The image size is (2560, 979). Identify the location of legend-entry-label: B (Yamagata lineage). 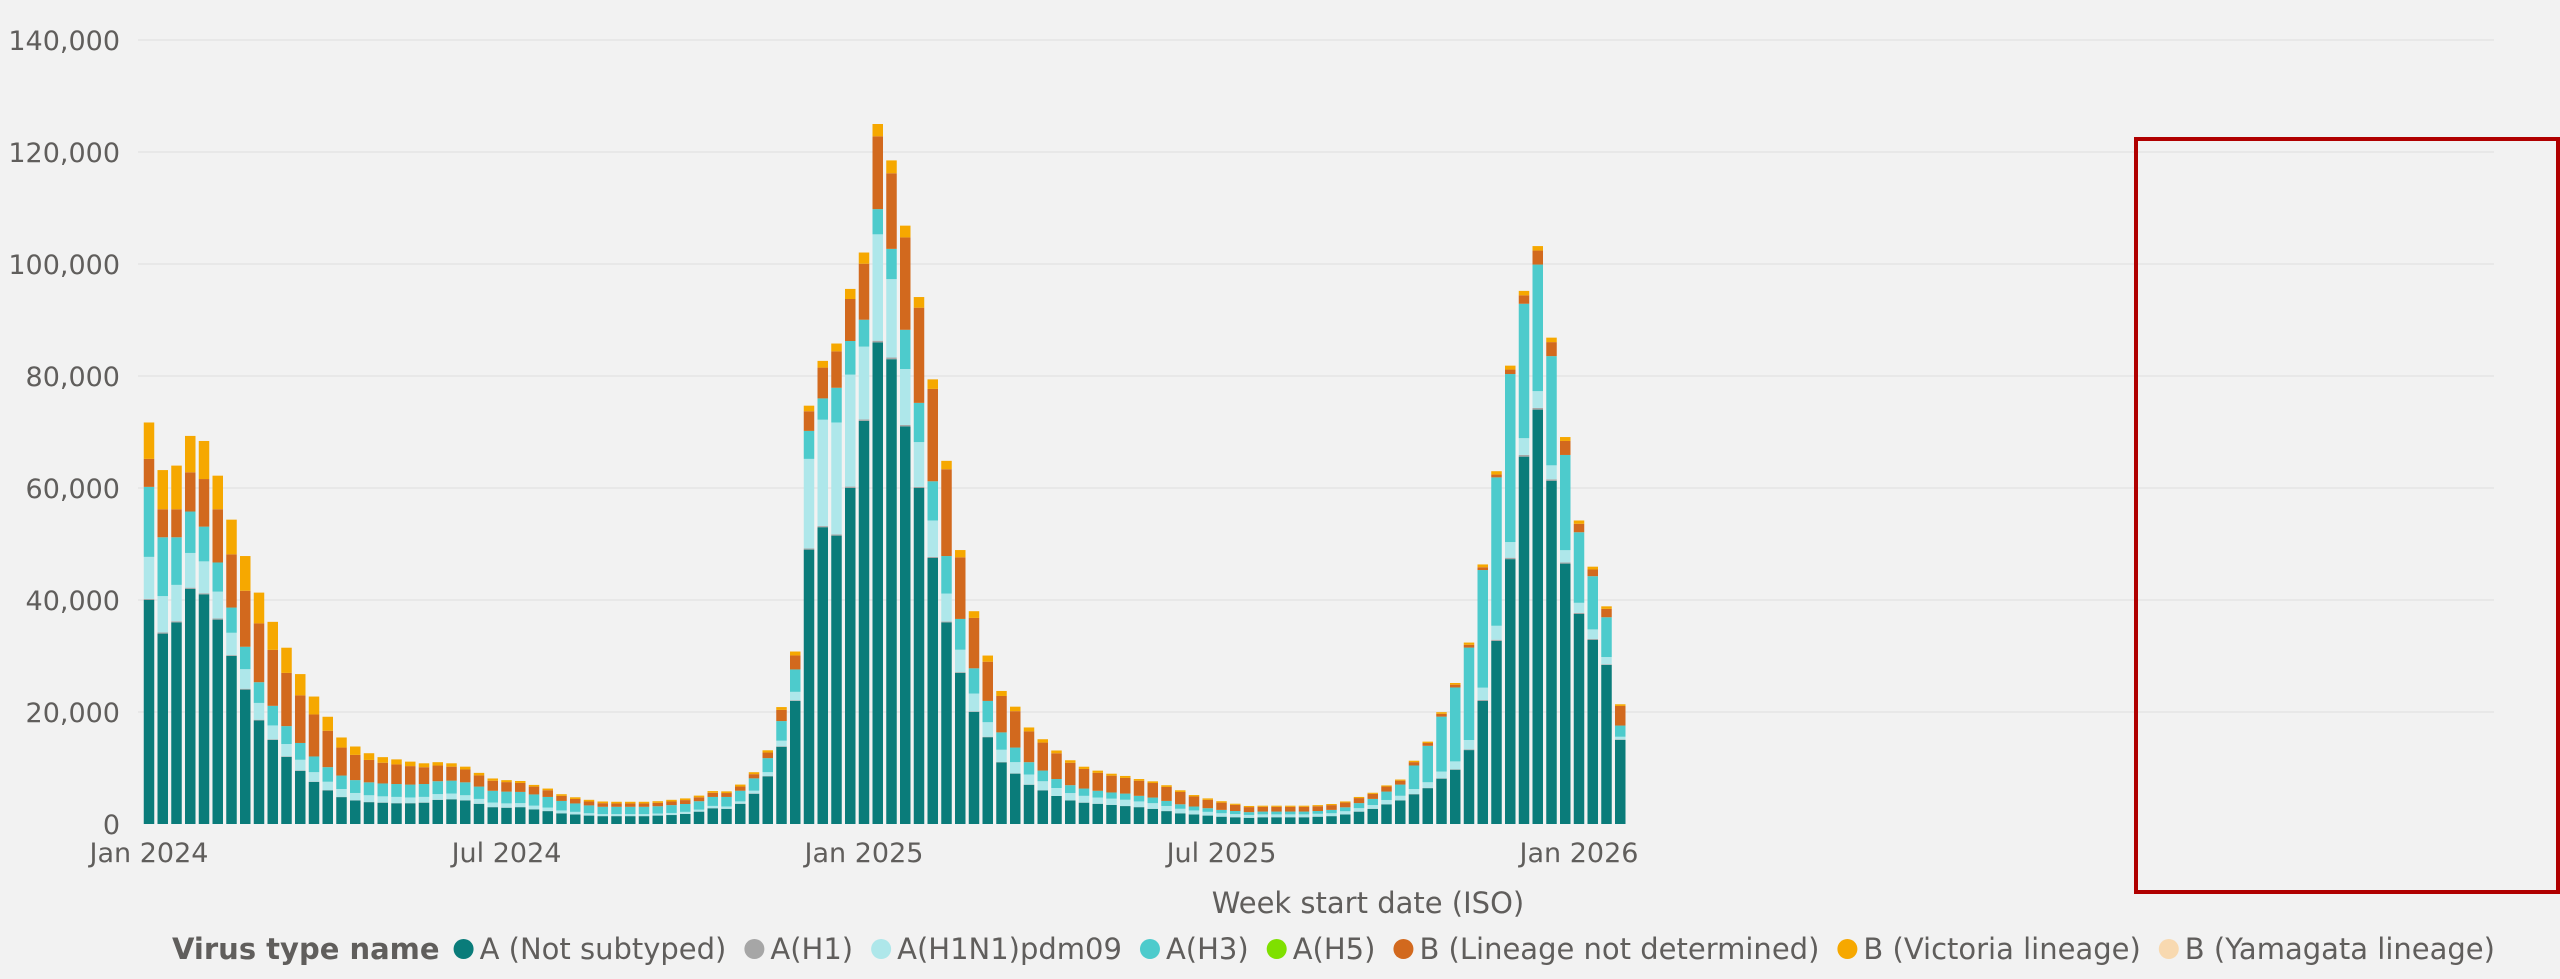
(2340, 949).